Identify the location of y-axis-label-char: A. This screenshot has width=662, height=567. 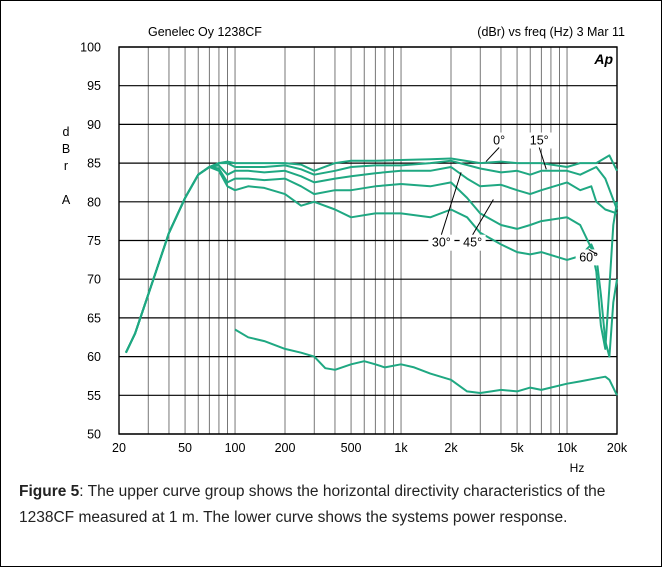
(66, 200).